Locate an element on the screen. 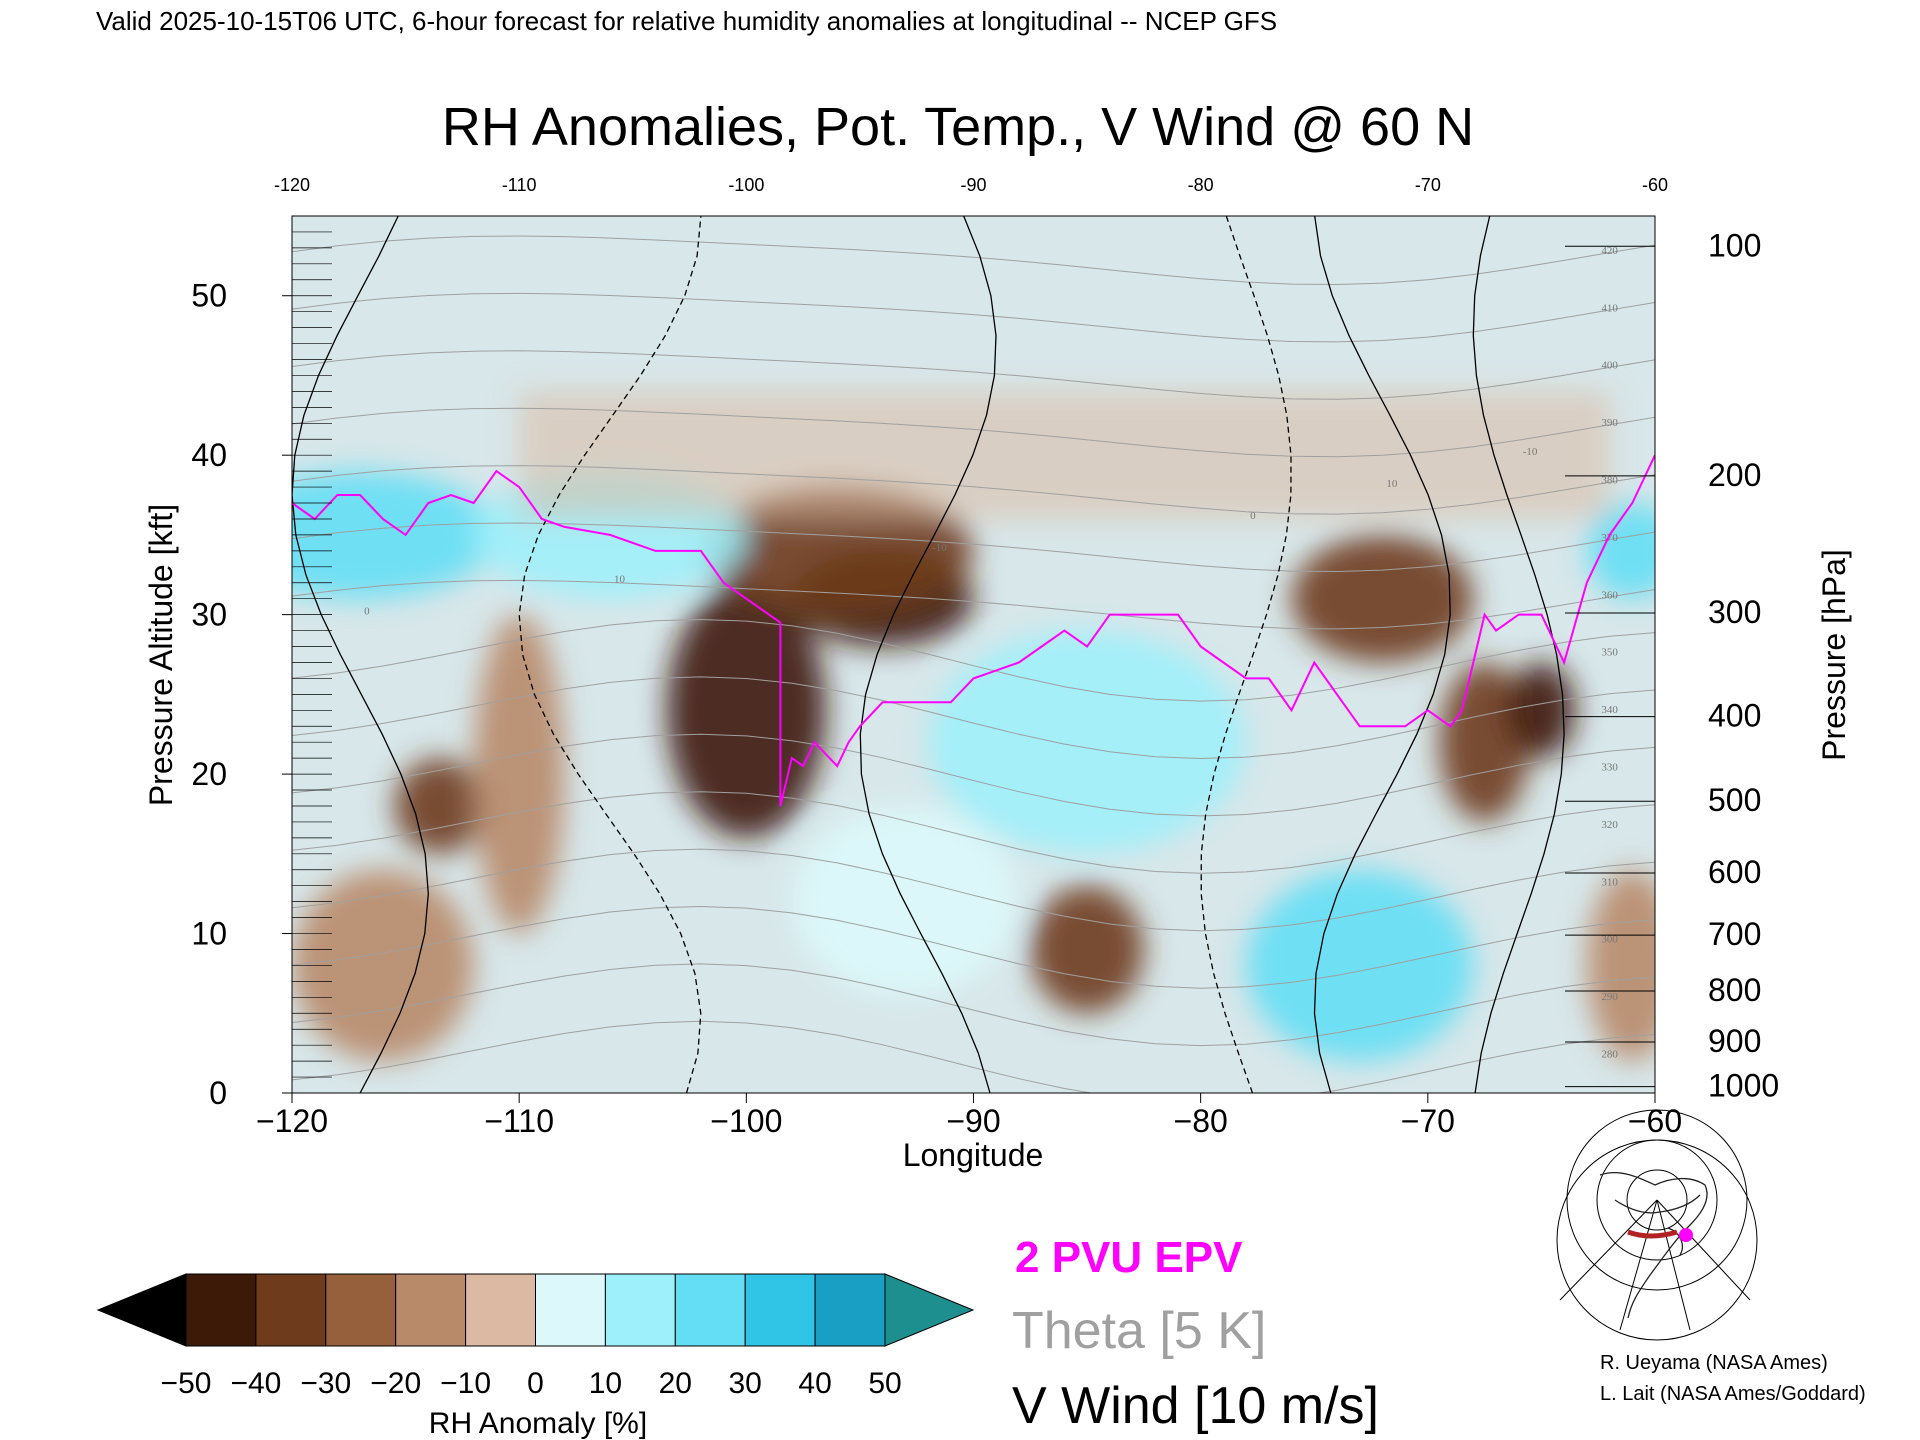  theta-contour-label: 350 is located at coordinates (1609, 653).